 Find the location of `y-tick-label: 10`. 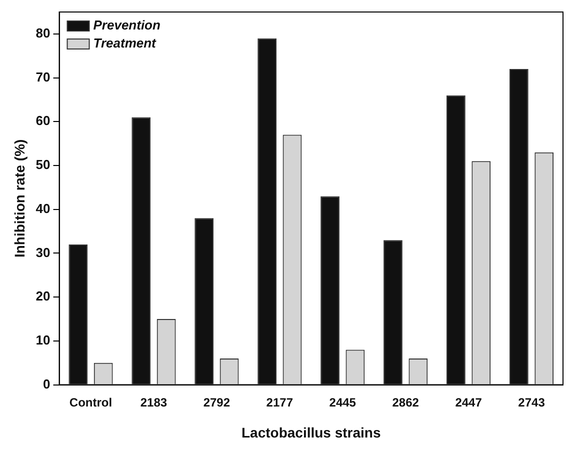

y-tick-label: 10 is located at coordinates (43, 340).